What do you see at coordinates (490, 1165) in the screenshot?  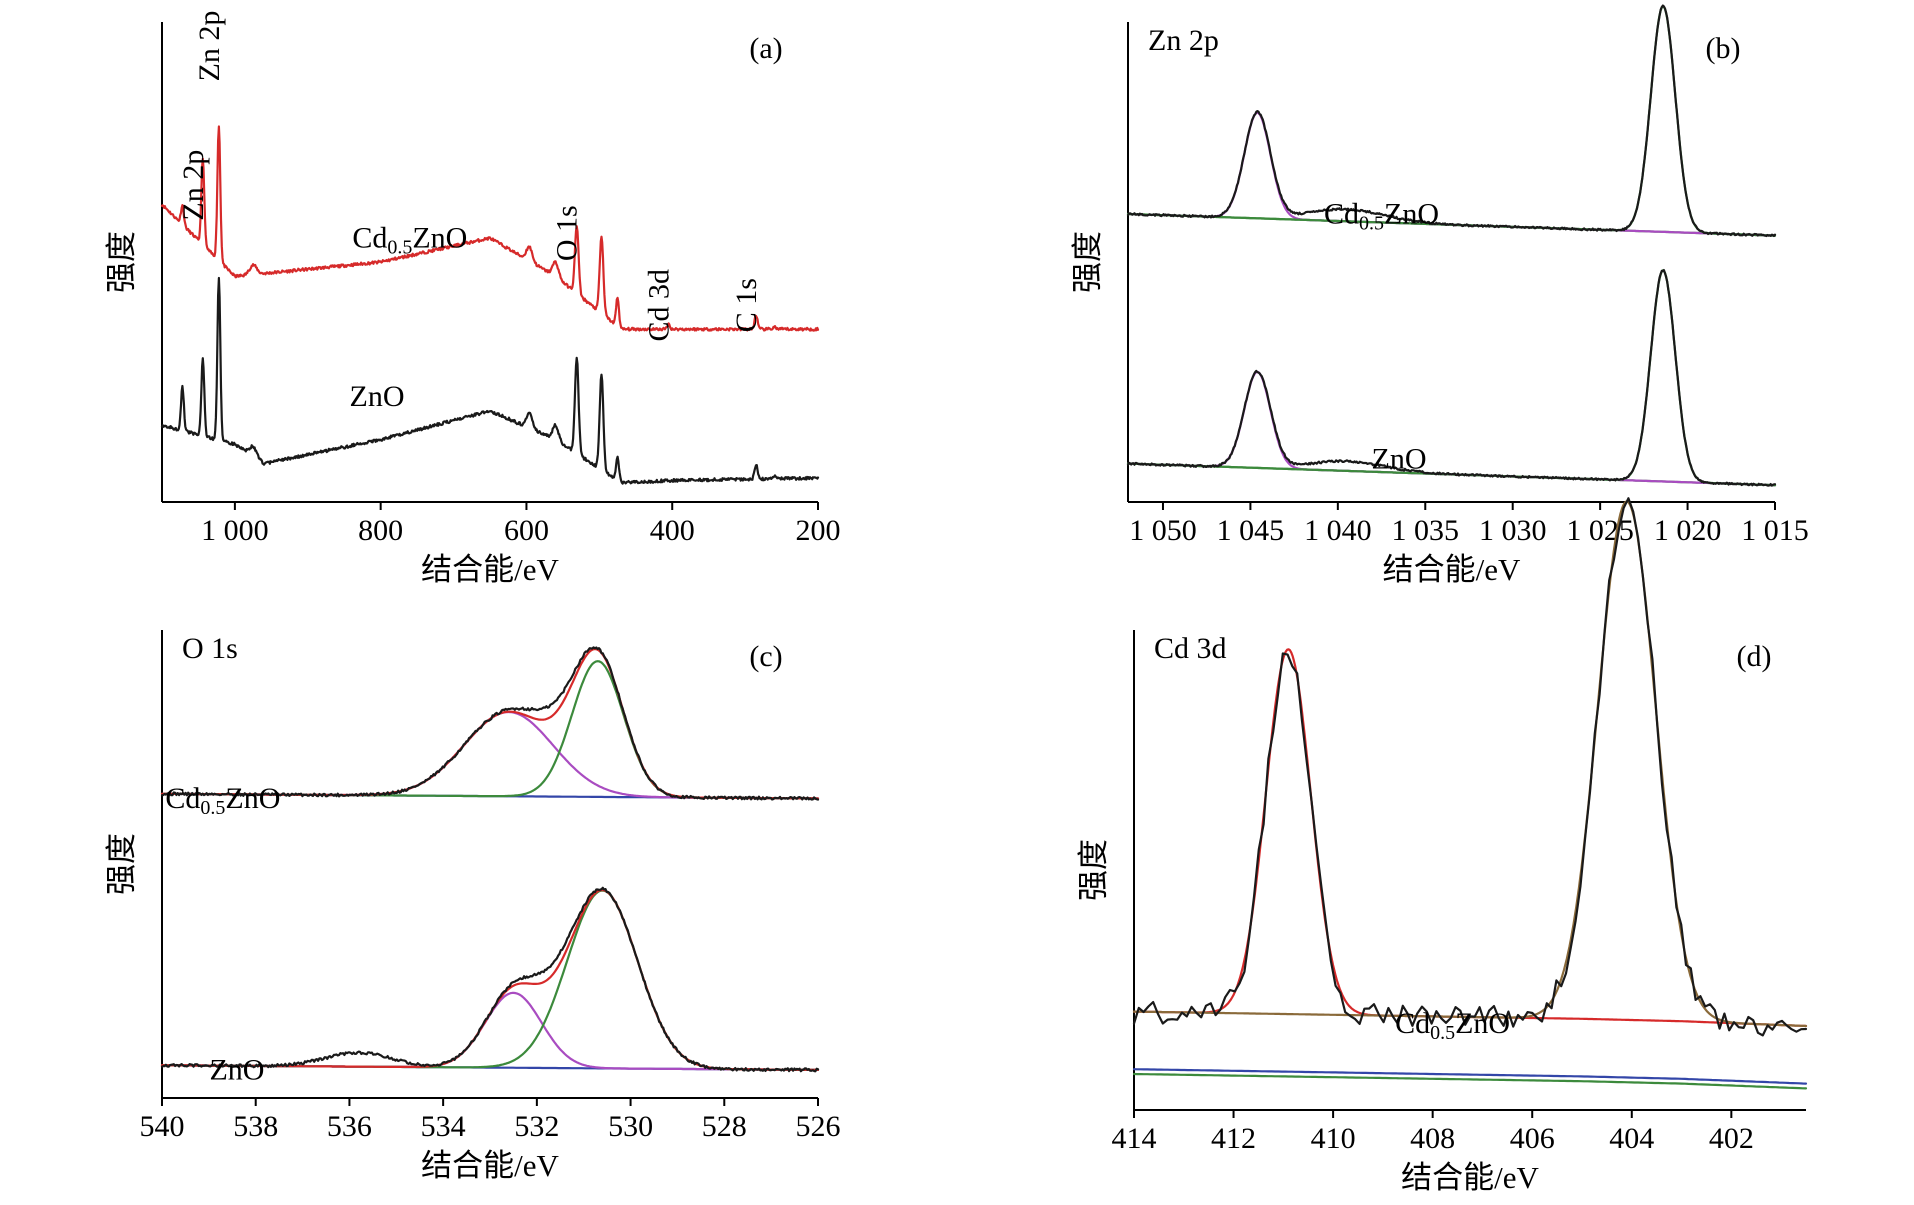 I see `c-x-axis-title: 结合能/eV` at bounding box center [490, 1165].